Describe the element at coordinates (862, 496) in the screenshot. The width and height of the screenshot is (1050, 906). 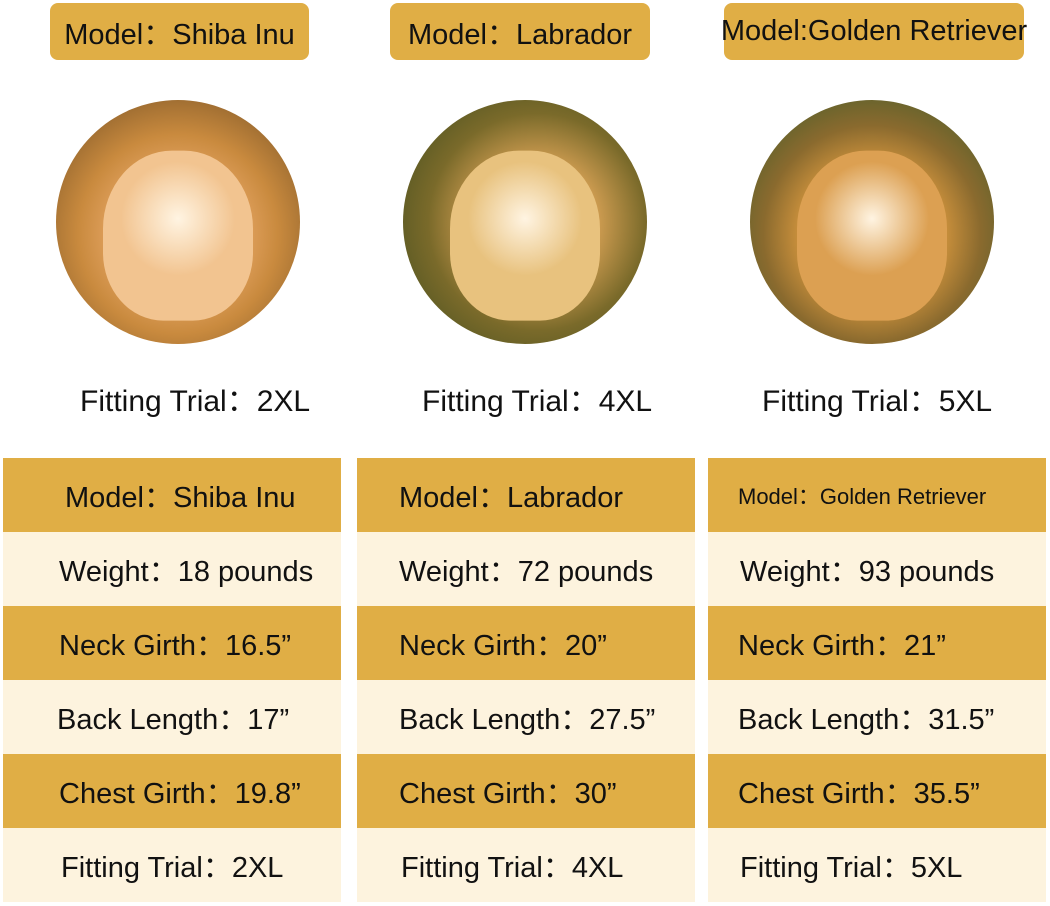
I see `model-value: Model：Golden Retriever` at that location.